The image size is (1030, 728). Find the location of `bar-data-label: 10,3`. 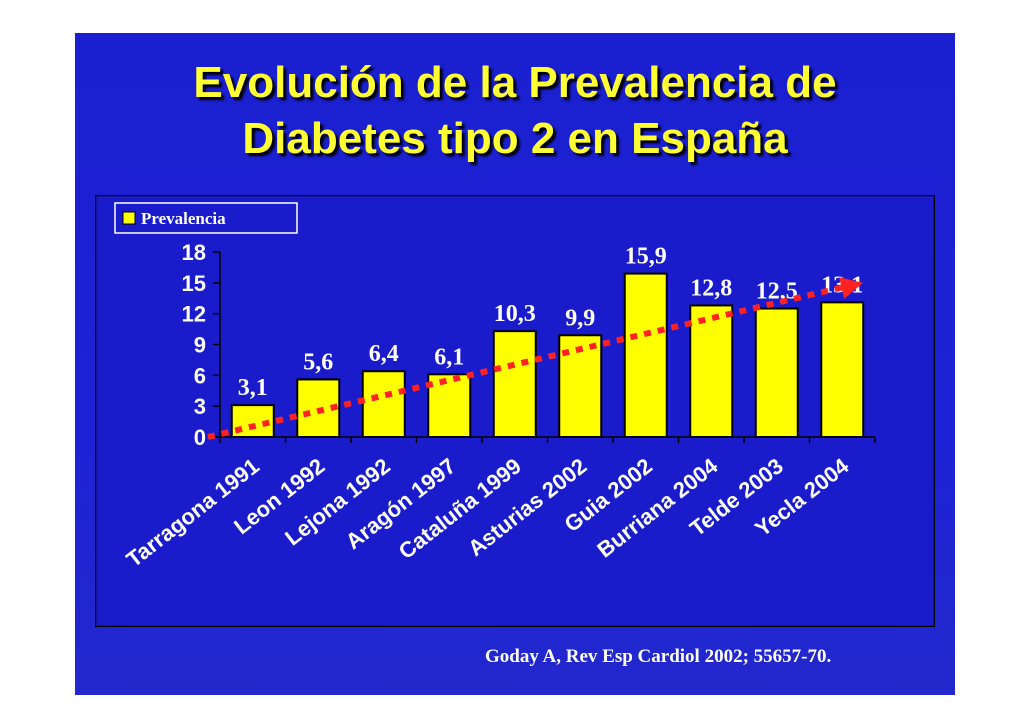

bar-data-label: 10,3 is located at coordinates (515, 314).